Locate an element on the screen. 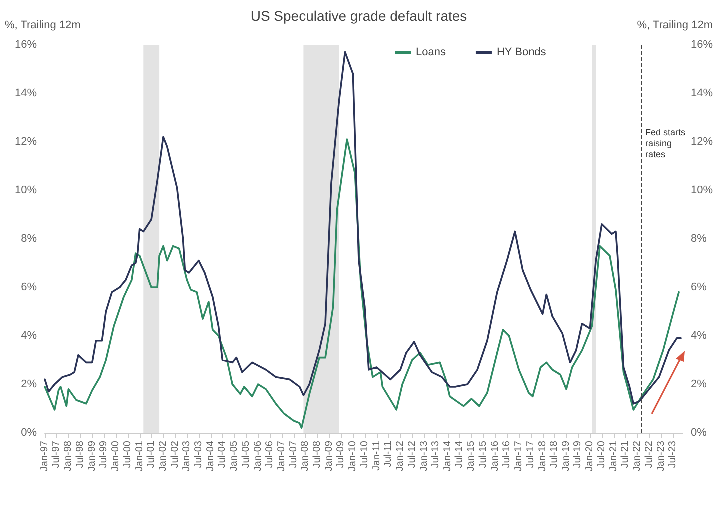  y2-axis-title: %, Trailing 12m is located at coordinates (675, 26).